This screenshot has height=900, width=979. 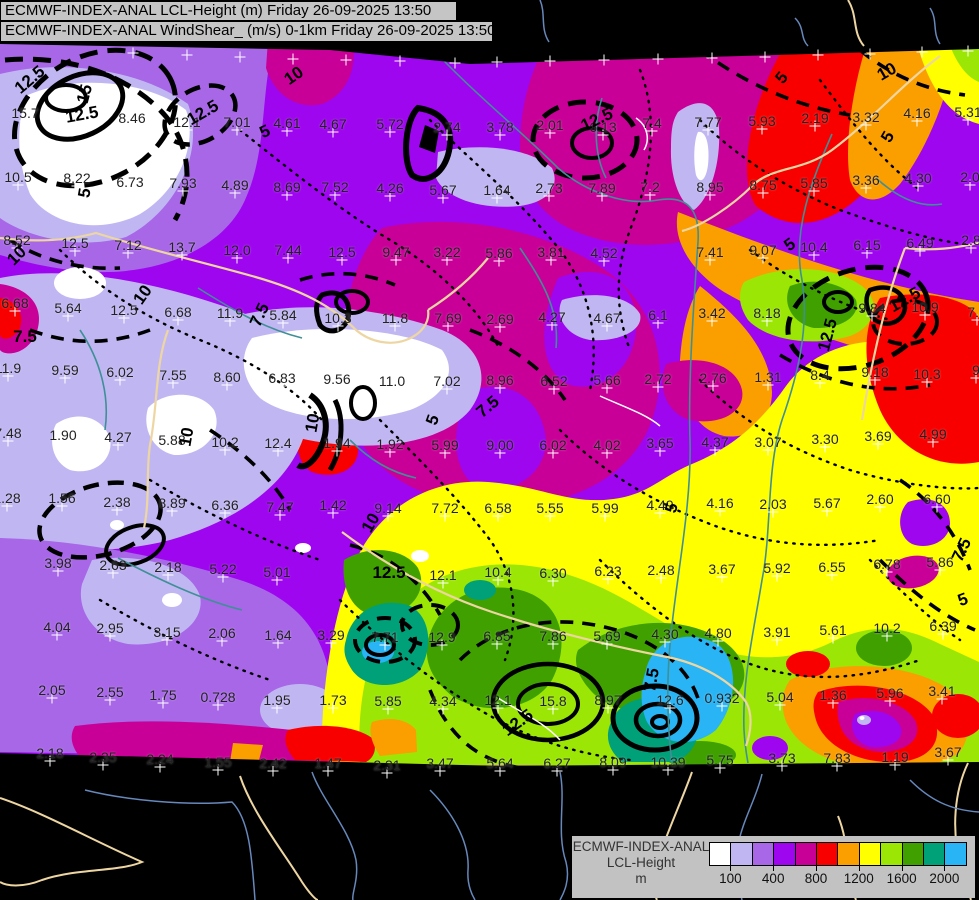 What do you see at coordinates (498, 508) in the screenshot?
I see `station-value: 6.58` at bounding box center [498, 508].